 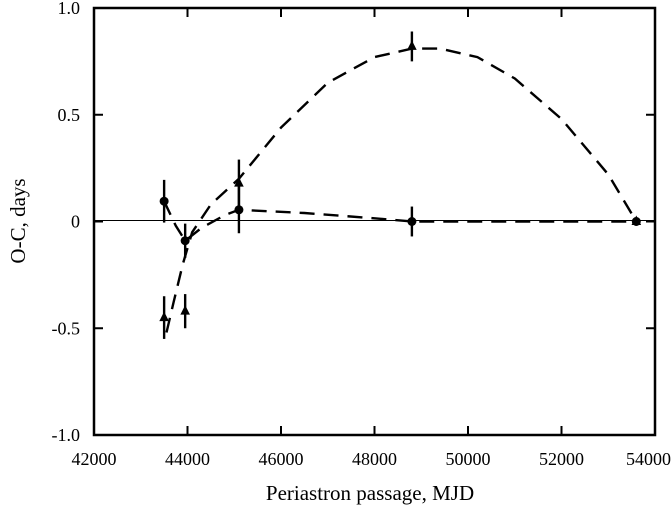 I want to click on y-tick-label: -0.5, so click(x=66, y=328).